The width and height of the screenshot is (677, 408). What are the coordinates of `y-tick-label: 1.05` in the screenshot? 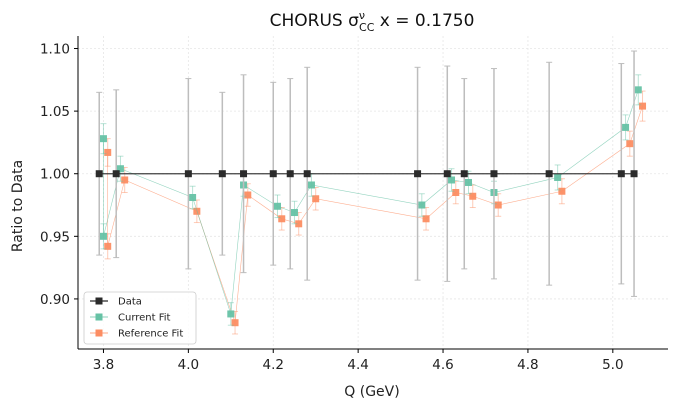 It's located at (55, 112).